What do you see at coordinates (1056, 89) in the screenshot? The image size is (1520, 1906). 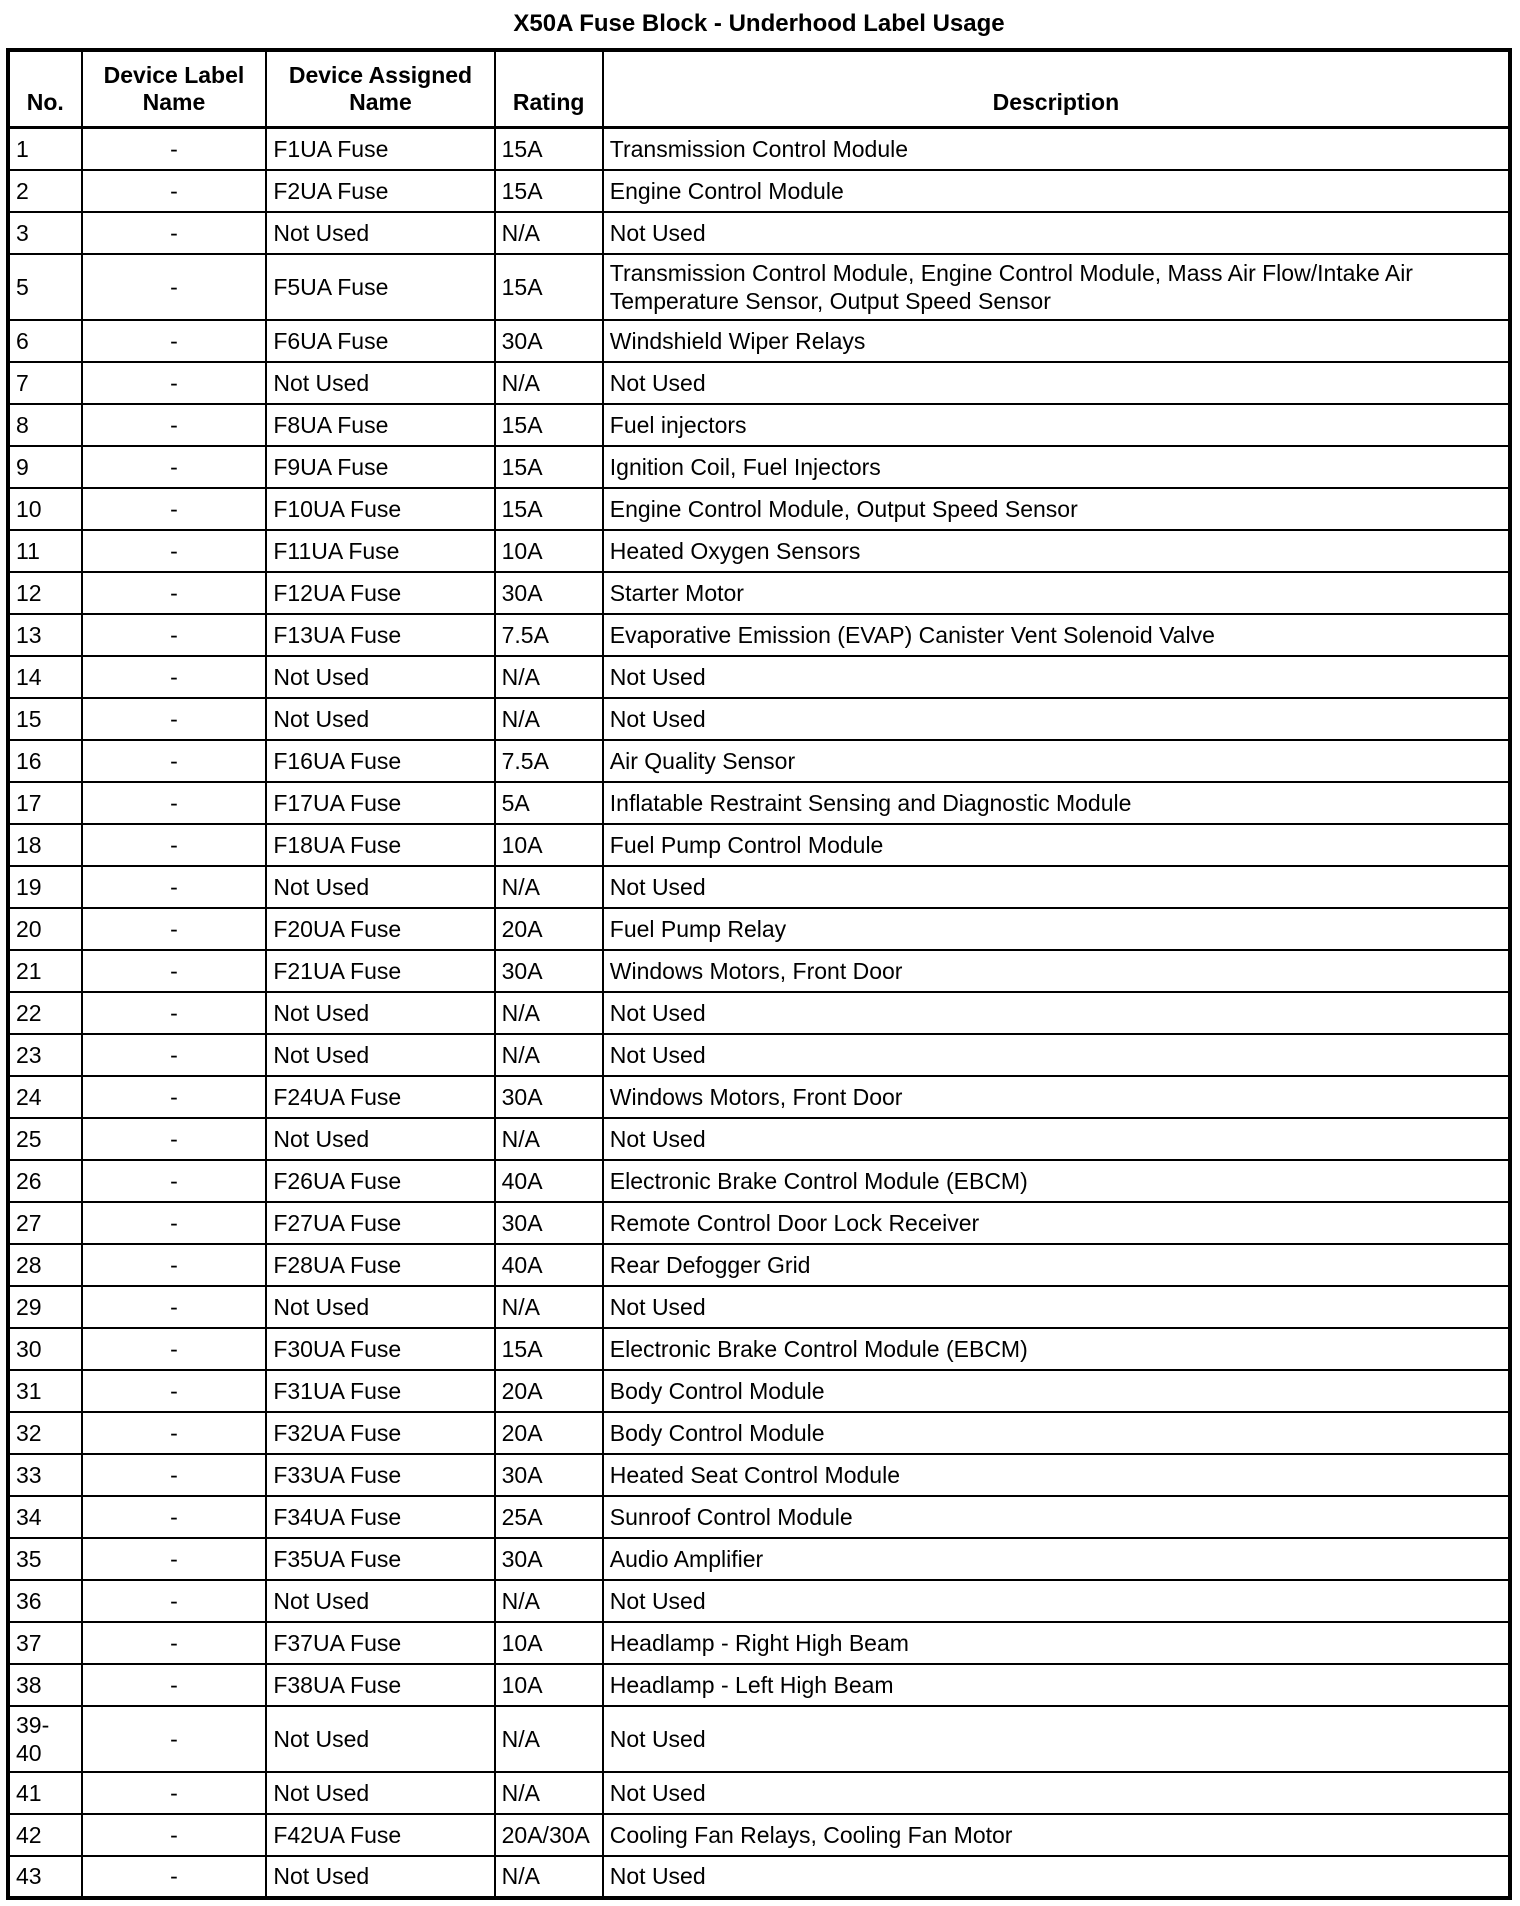 I see `header-description: Description` at bounding box center [1056, 89].